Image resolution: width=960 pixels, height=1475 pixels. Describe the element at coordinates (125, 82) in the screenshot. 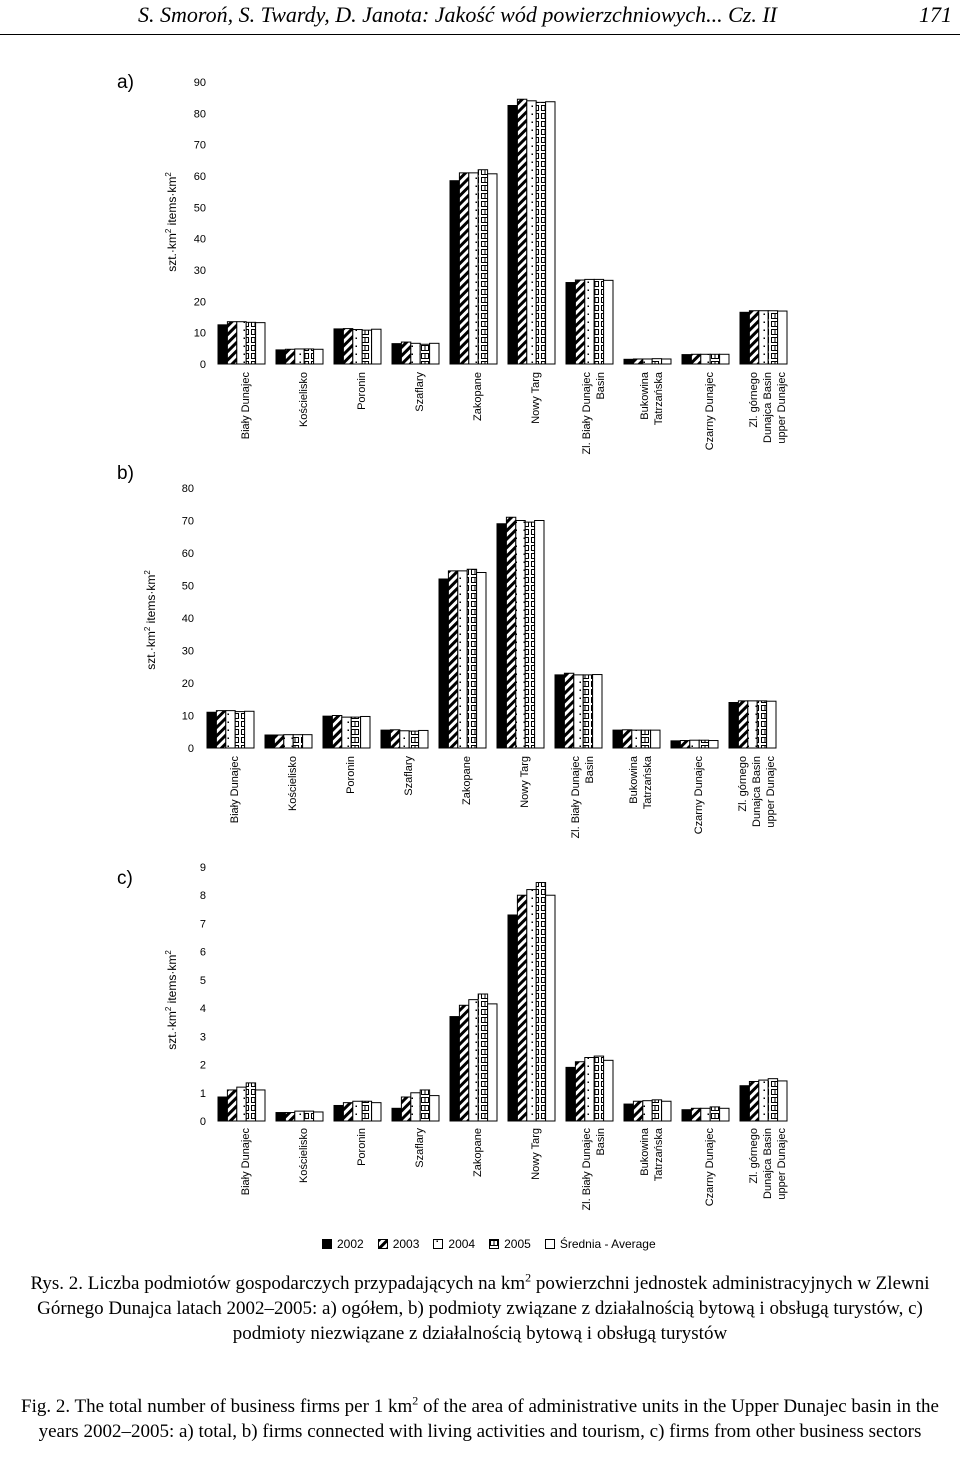

I see `panel-label-a: a)` at that location.